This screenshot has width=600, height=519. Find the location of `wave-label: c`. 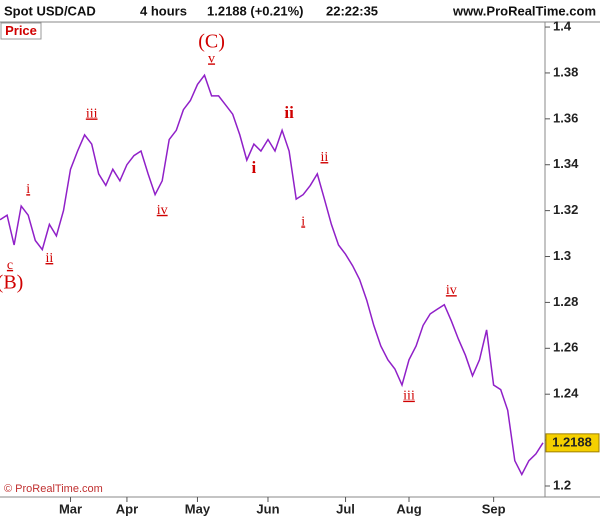

wave-label: c is located at coordinates (10, 265).